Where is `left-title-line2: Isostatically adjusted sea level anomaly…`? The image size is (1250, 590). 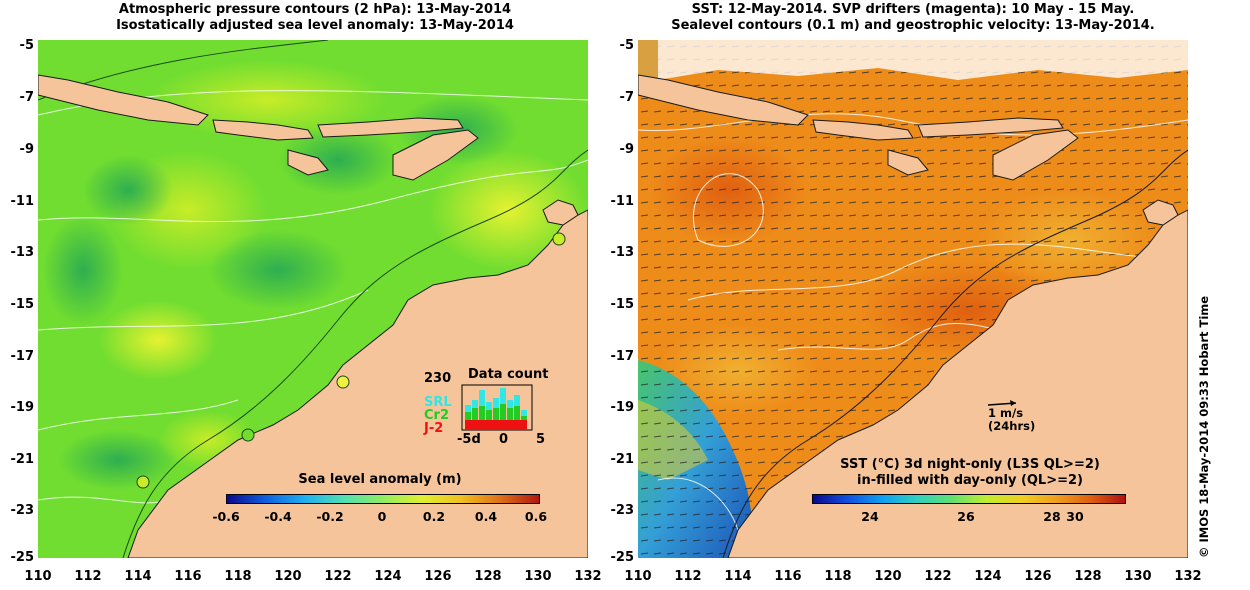
left-title-line2: Isostatically adjusted sea level anomaly… is located at coordinates (315, 25).